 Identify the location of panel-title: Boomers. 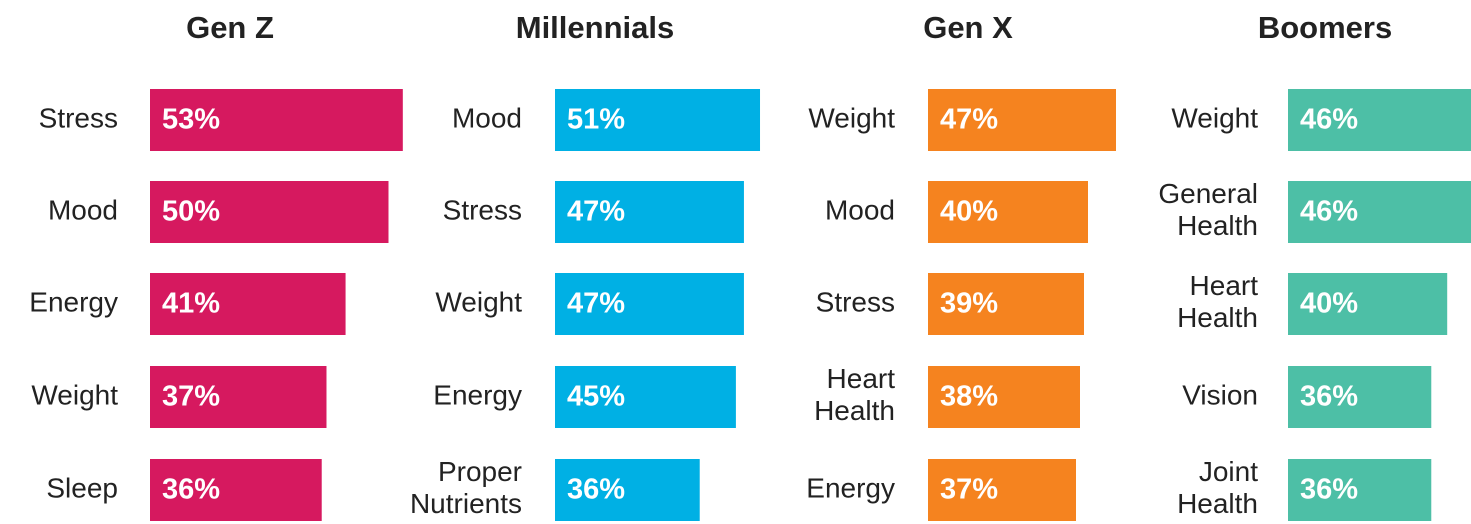
(1325, 27).